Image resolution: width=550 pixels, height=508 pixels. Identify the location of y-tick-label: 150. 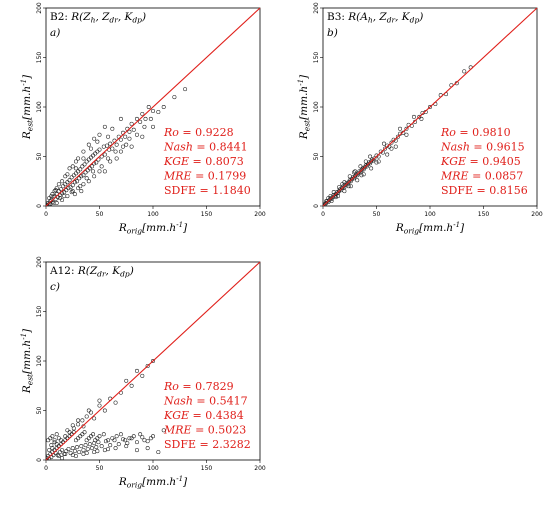
(316, 58).